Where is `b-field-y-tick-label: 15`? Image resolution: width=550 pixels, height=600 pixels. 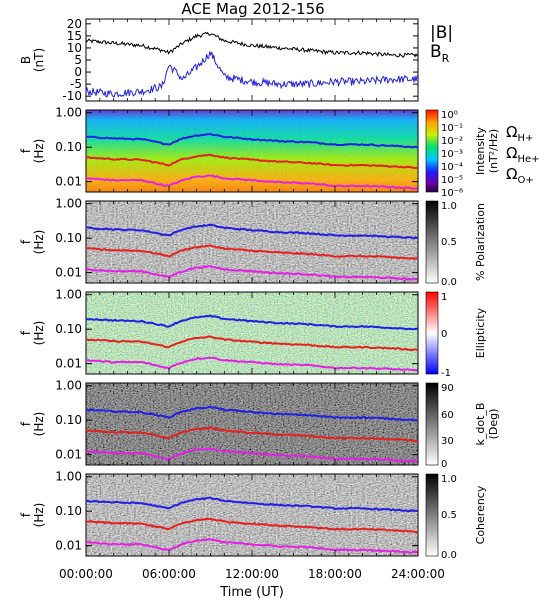
b-field-y-tick-label: 15 is located at coordinates (74, 36).